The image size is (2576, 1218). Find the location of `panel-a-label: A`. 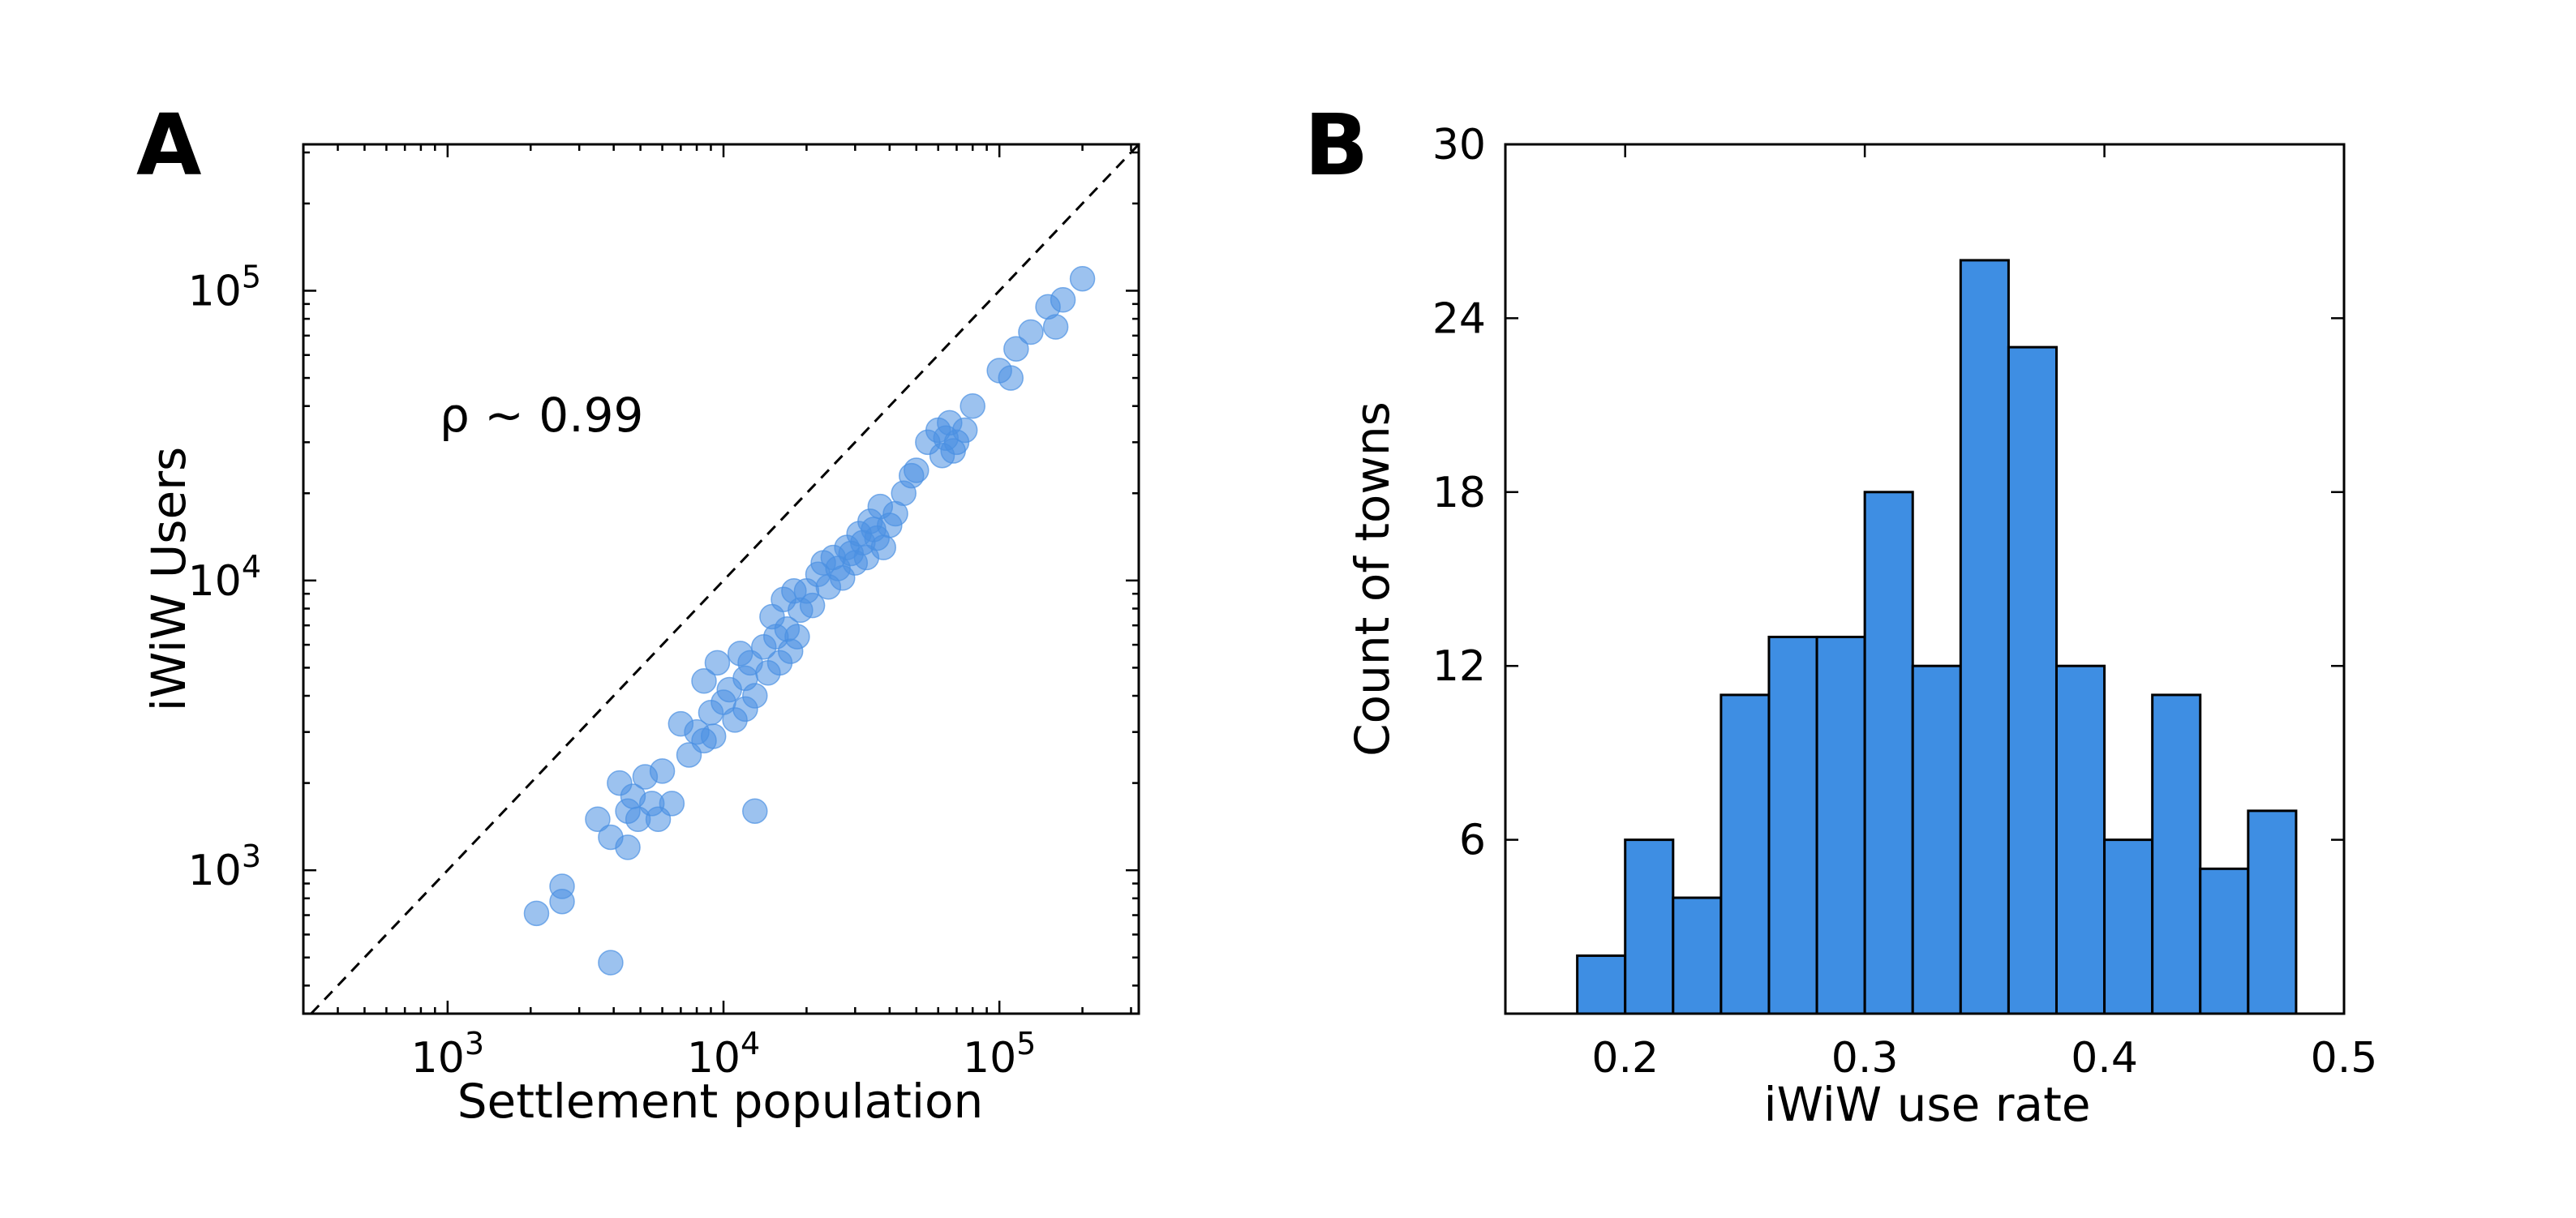

panel-a-label: A is located at coordinates (169, 145).